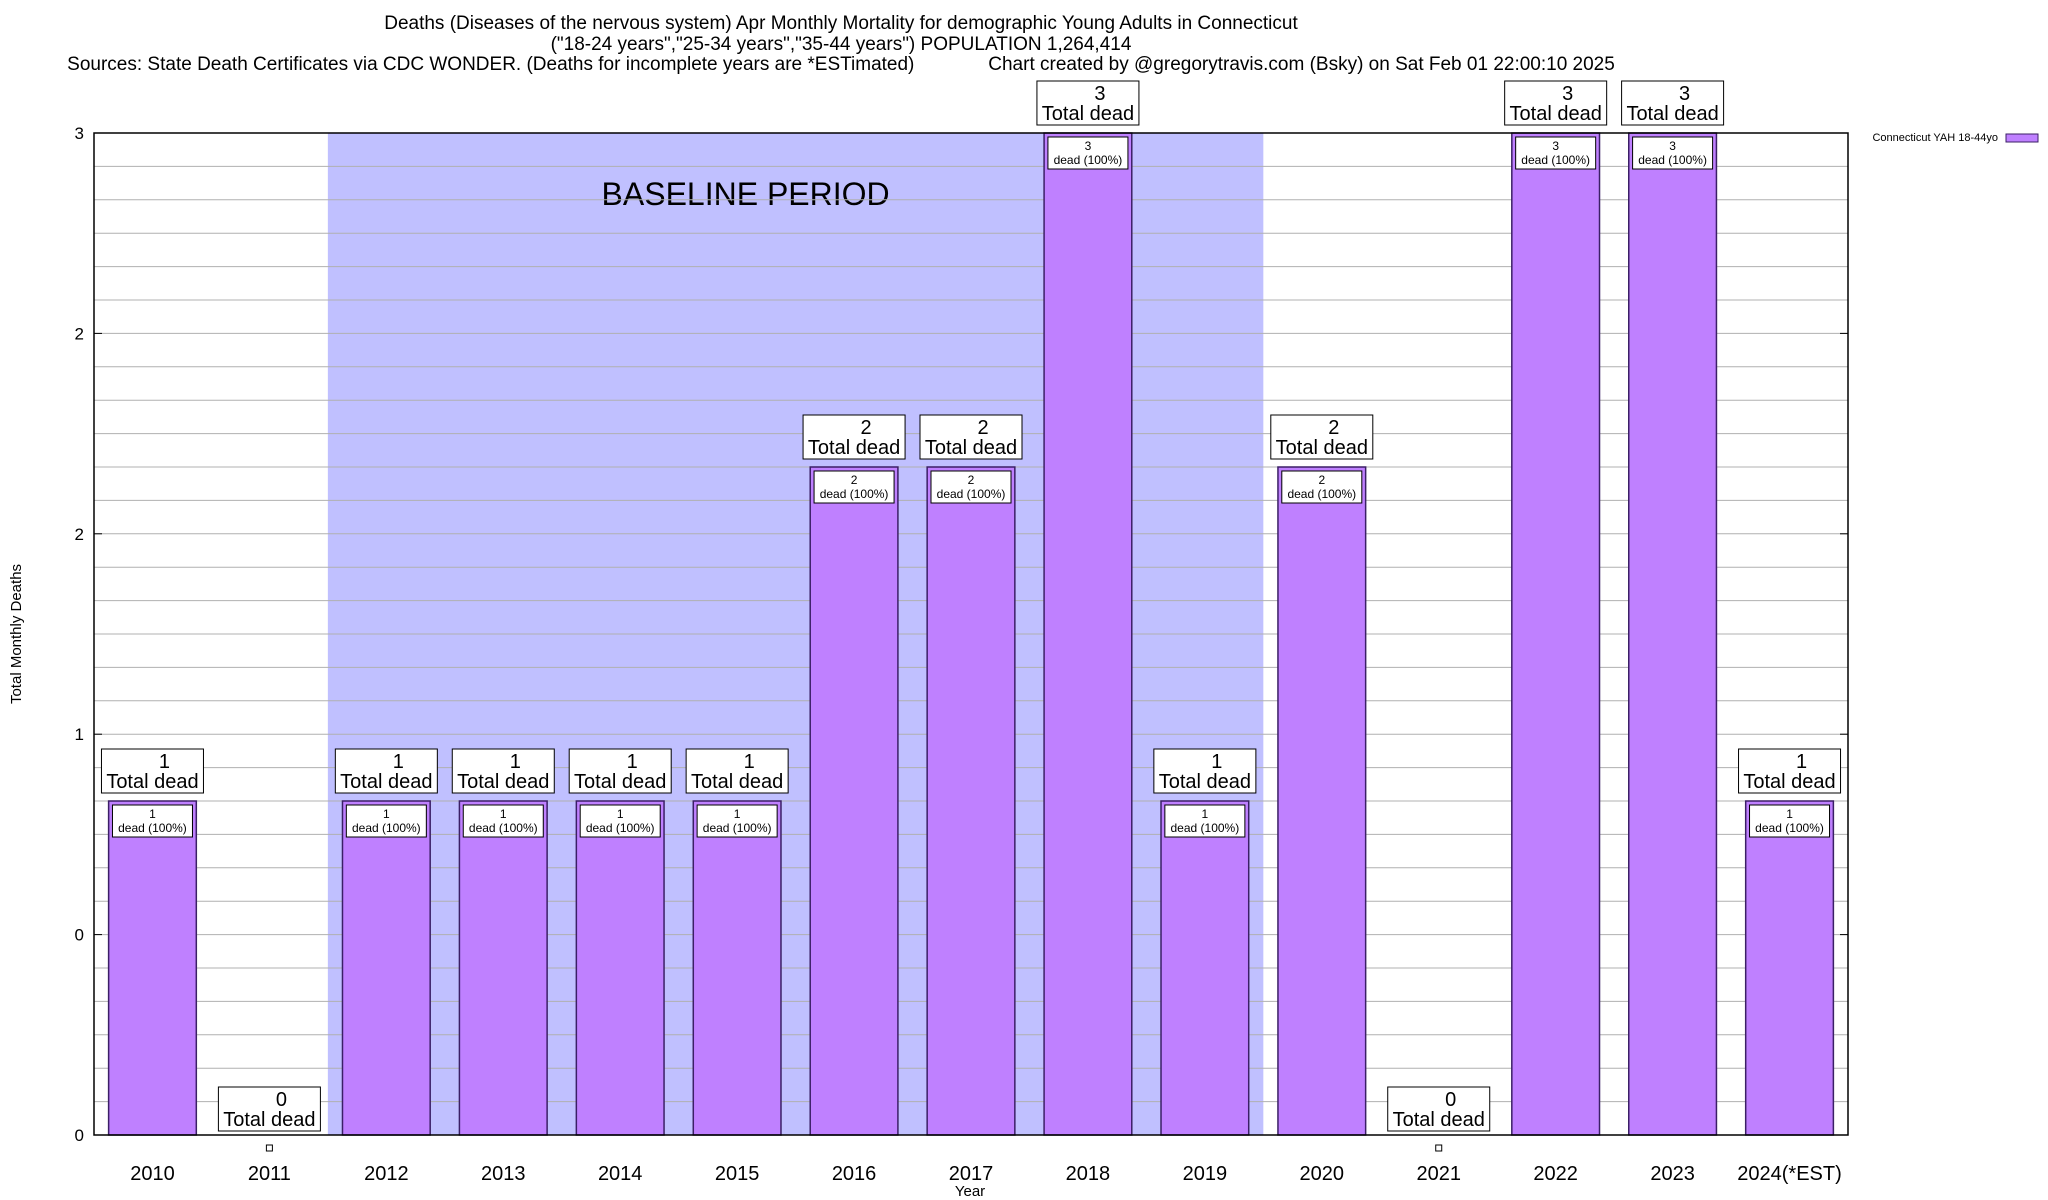 The image size is (2048, 1200). Describe the element at coordinates (1672, 114) in the screenshot. I see `total-label-2023: Total dead` at that location.